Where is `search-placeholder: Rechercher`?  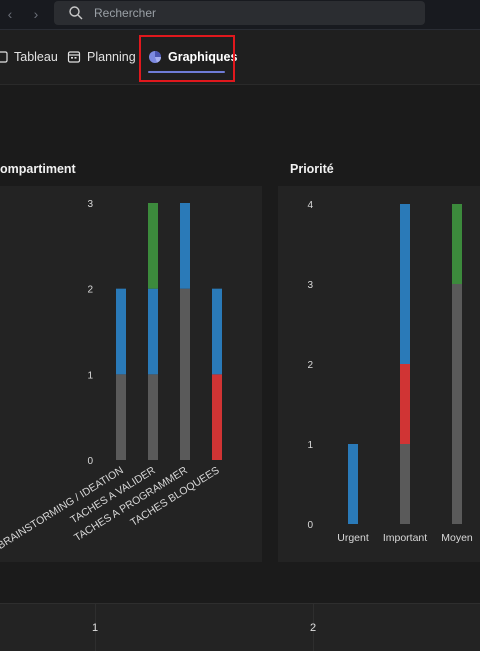 search-placeholder: Rechercher is located at coordinates (125, 13).